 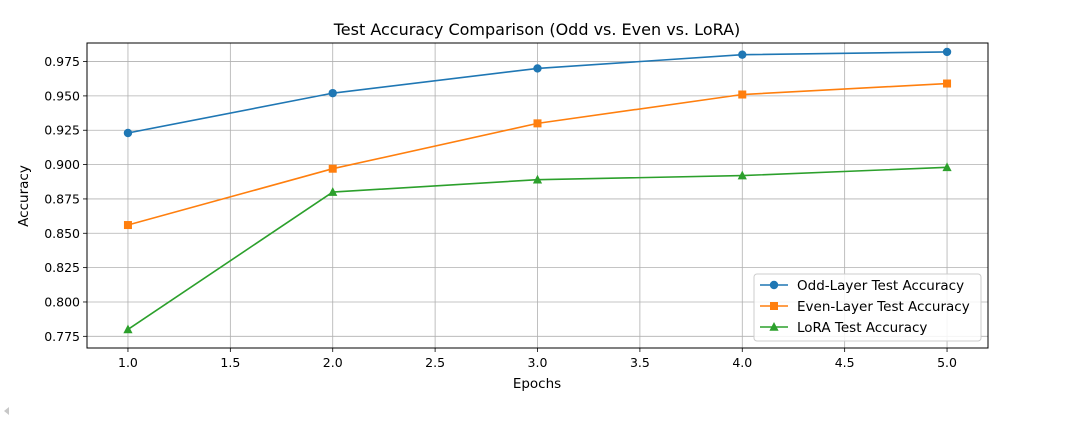 I want to click on legend-label: Odd-Layer Test Accuracy, so click(x=880, y=286).